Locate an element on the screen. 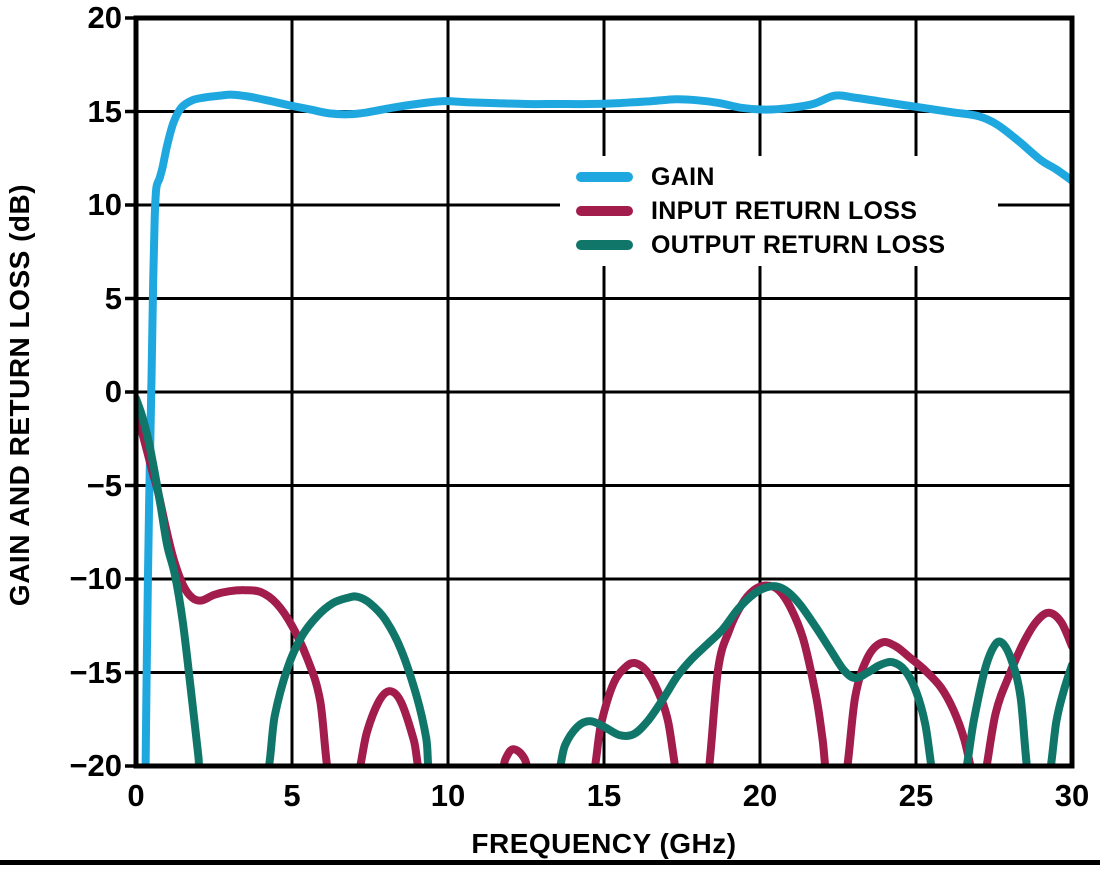 The image size is (1100, 872). x-tick-label: 25 is located at coordinates (916, 795).